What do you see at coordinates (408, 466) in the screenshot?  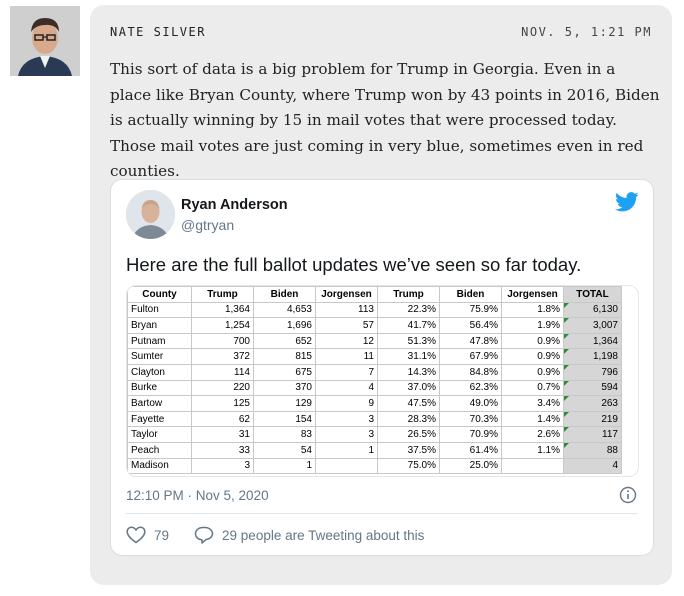 I see `table-cell: 75.0%` at bounding box center [408, 466].